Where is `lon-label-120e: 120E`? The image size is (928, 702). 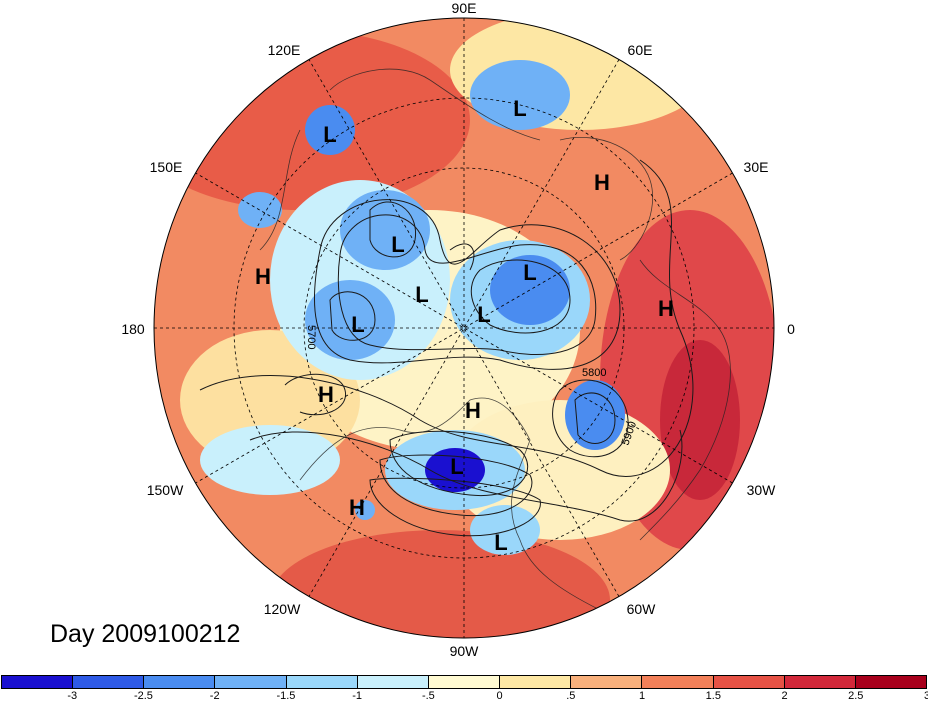
lon-label-120e: 120E is located at coordinates (284, 50).